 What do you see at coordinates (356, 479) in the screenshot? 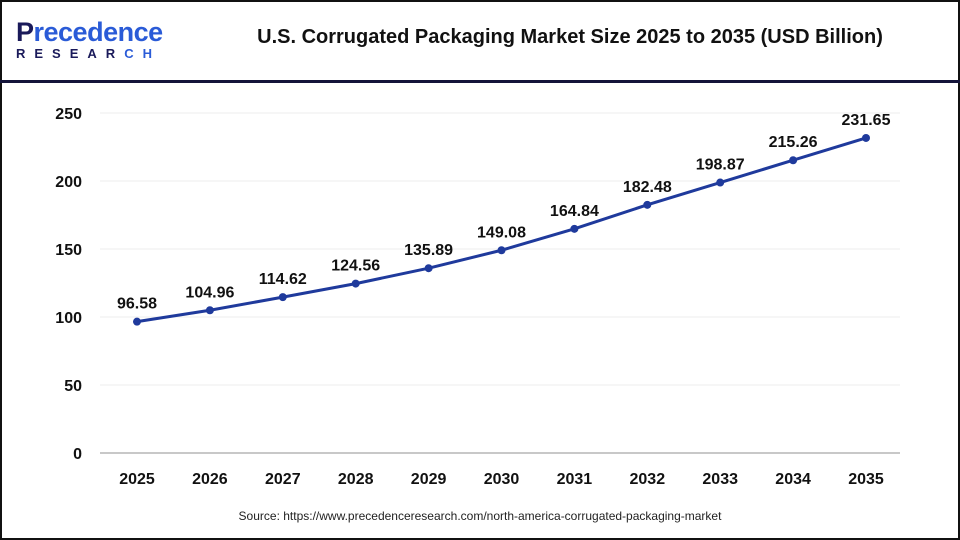
I see `x-tick-label: 2028` at bounding box center [356, 479].